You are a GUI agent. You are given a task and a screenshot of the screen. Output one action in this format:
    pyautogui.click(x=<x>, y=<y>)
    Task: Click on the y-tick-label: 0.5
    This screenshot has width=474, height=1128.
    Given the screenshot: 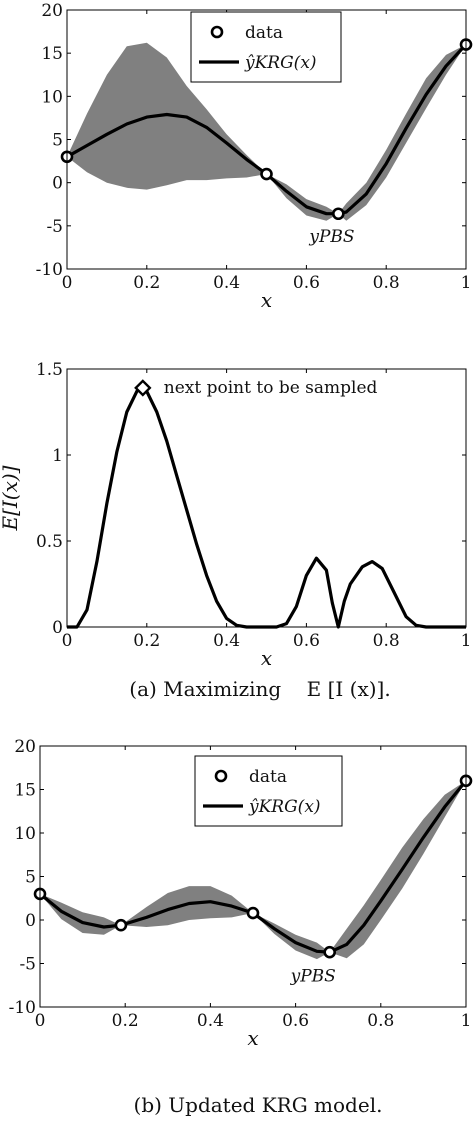 What is the action you would take?
    pyautogui.click(x=49, y=542)
    